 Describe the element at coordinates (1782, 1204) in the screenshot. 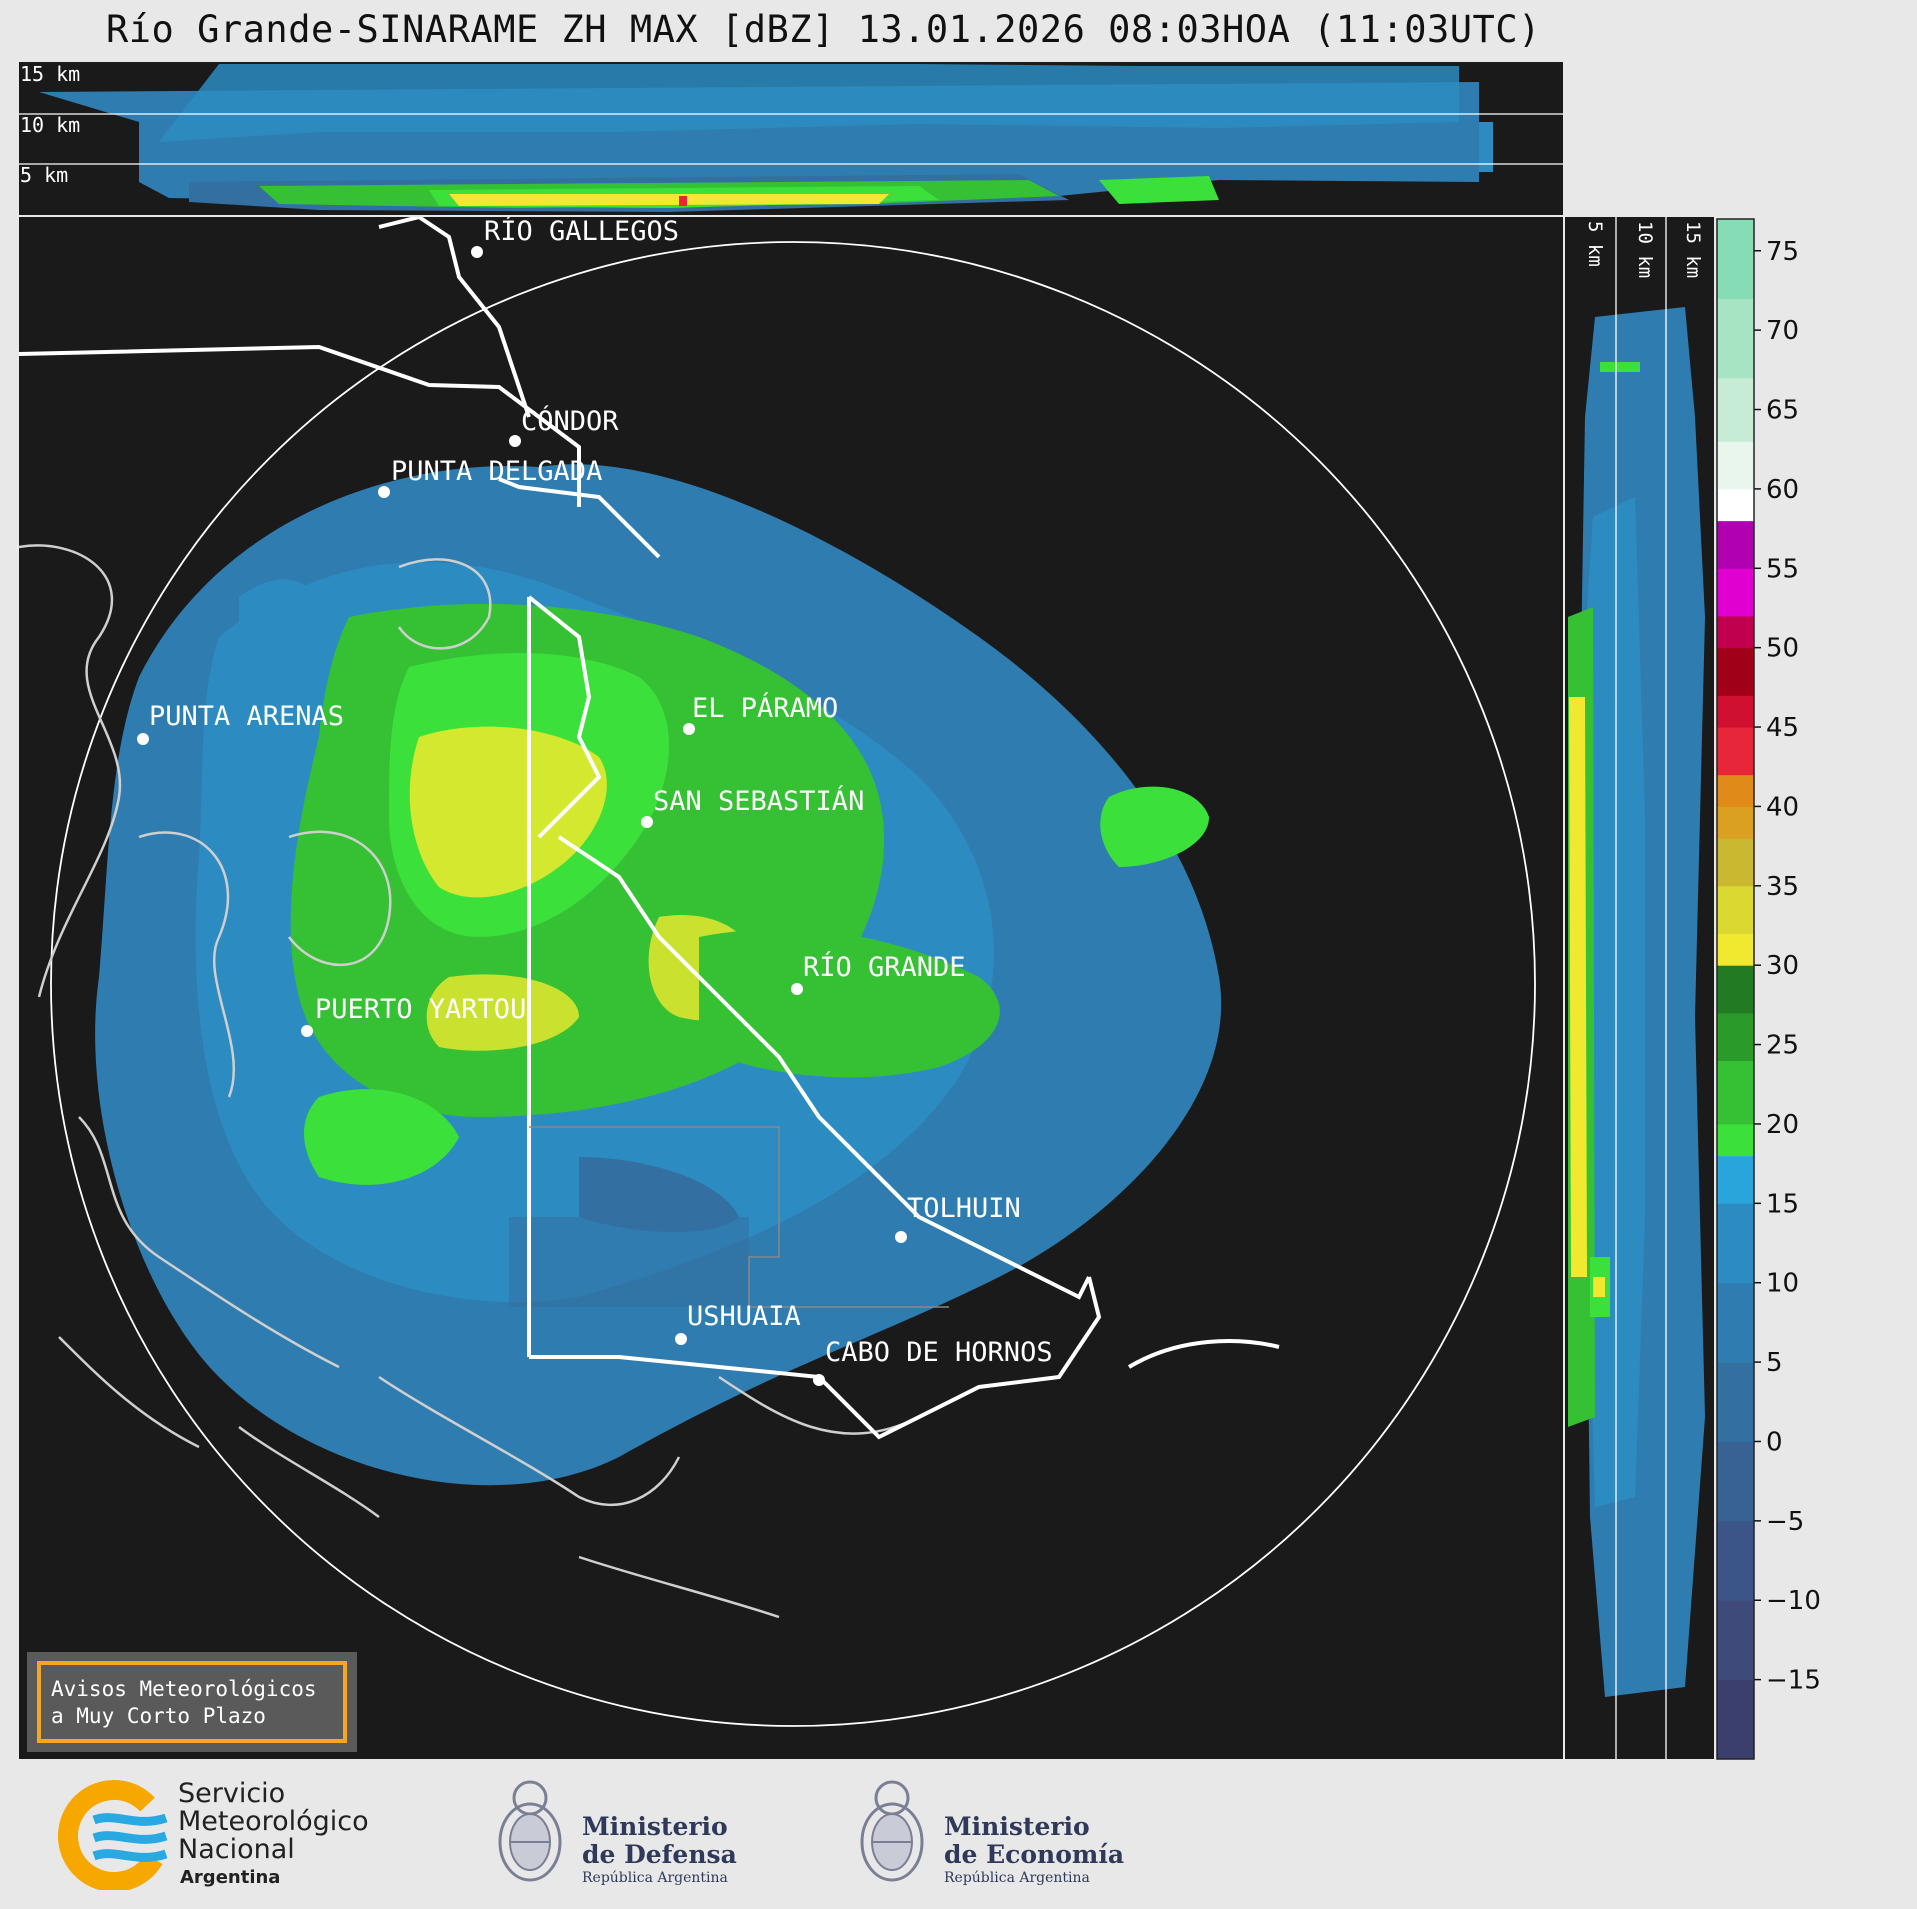

I see `colorbar-tick-label: 15` at that location.